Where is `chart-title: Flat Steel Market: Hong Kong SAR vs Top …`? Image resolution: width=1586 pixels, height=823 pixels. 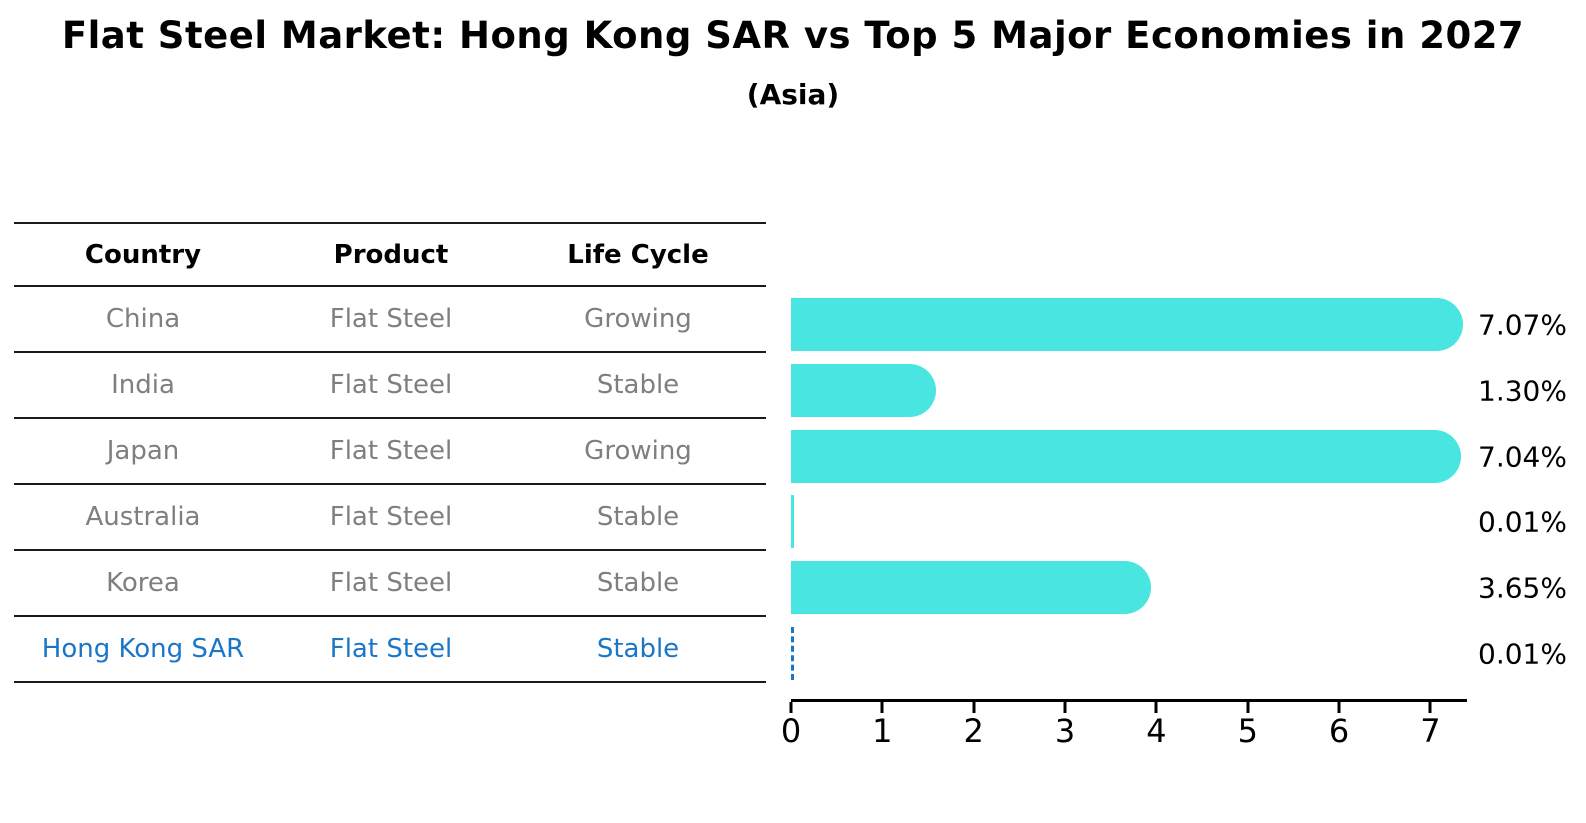
chart-title: Flat Steel Market: Hong Kong SAR vs Top … is located at coordinates (793, 35).